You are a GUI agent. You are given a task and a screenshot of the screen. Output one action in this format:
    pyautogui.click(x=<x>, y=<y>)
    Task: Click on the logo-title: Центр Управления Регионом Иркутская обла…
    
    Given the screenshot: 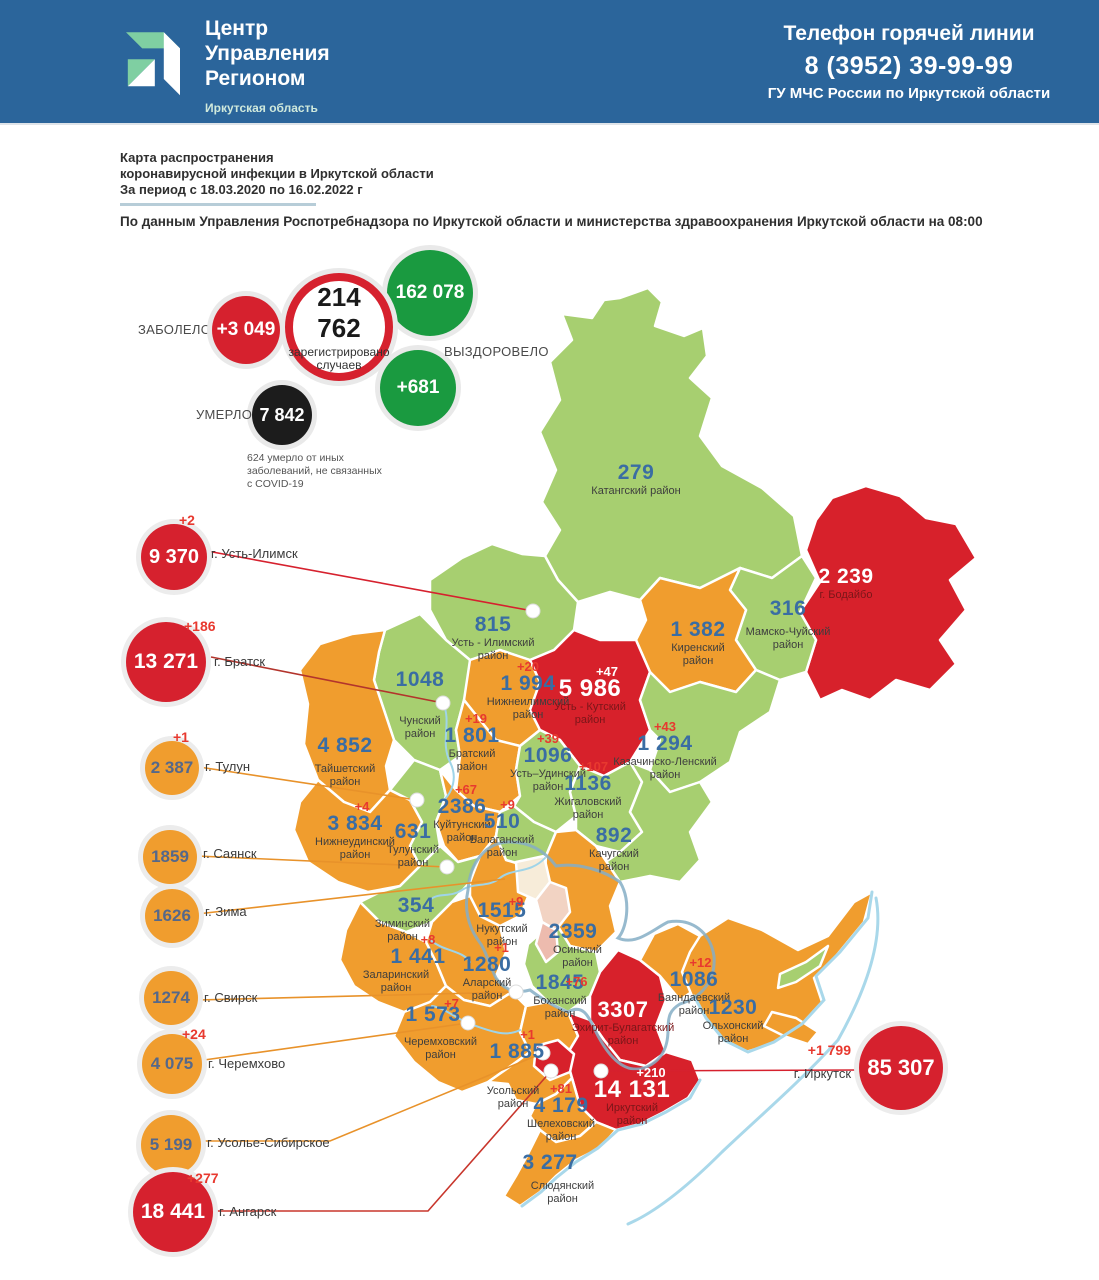 What is the action you would take?
    pyautogui.click(x=267, y=68)
    